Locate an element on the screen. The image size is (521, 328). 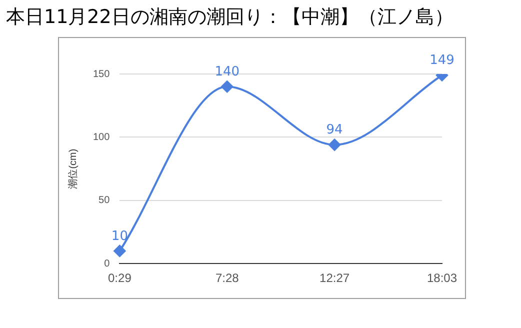
x-tick-label: 12:27 is located at coordinates (335, 278).